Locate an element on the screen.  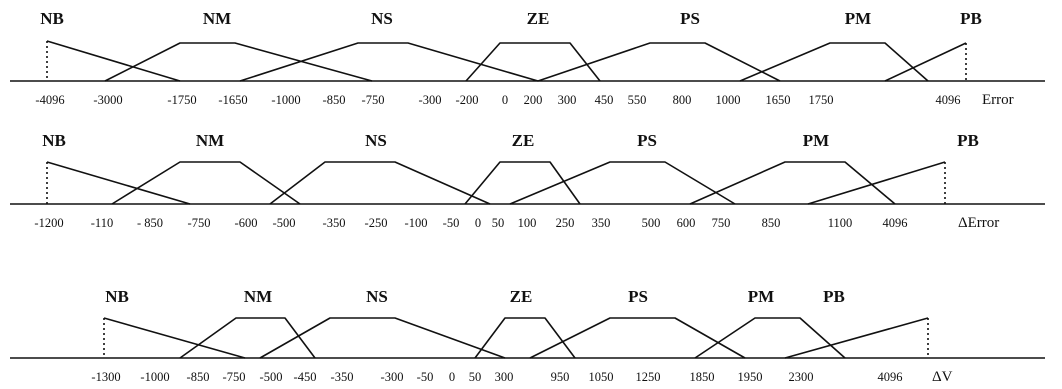
tick-label: -200 is located at coordinates (467, 100).